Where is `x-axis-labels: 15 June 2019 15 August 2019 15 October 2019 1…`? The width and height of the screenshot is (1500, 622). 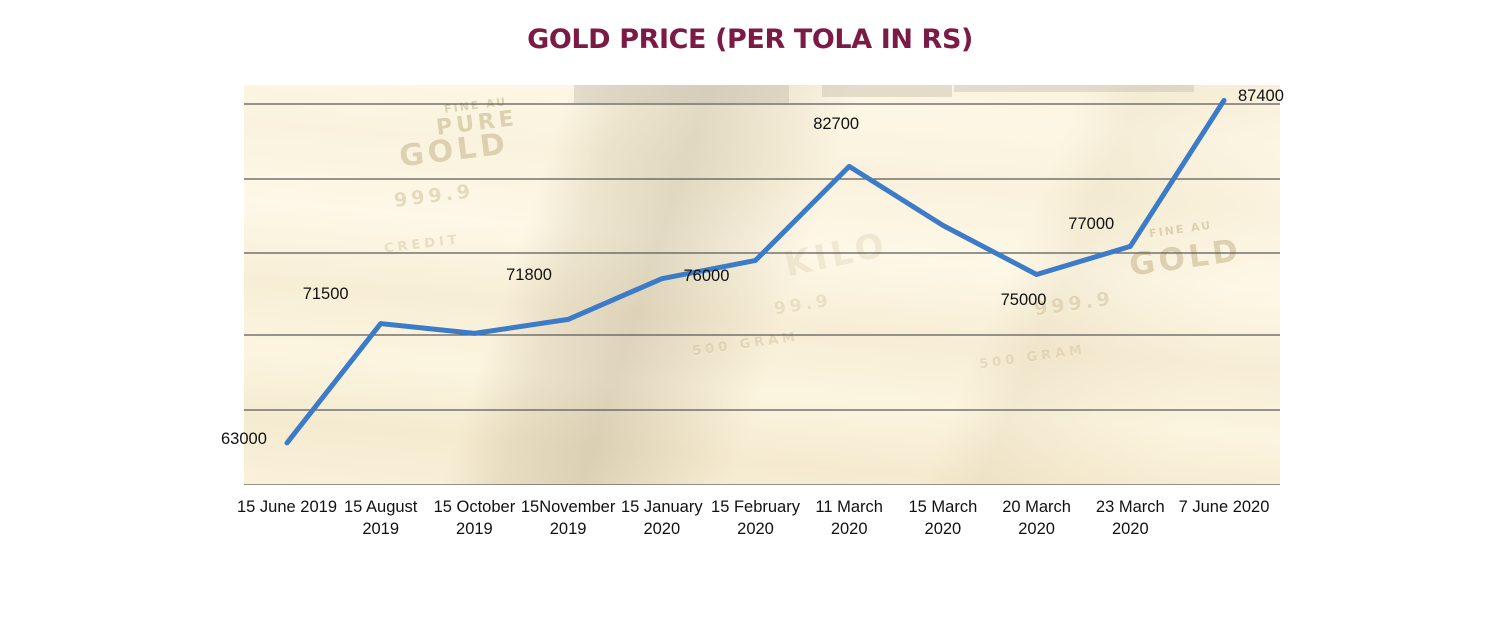
x-axis-labels: 15 June 2019 15 August 2019 15 October 2019 1… is located at coordinates (758, 526).